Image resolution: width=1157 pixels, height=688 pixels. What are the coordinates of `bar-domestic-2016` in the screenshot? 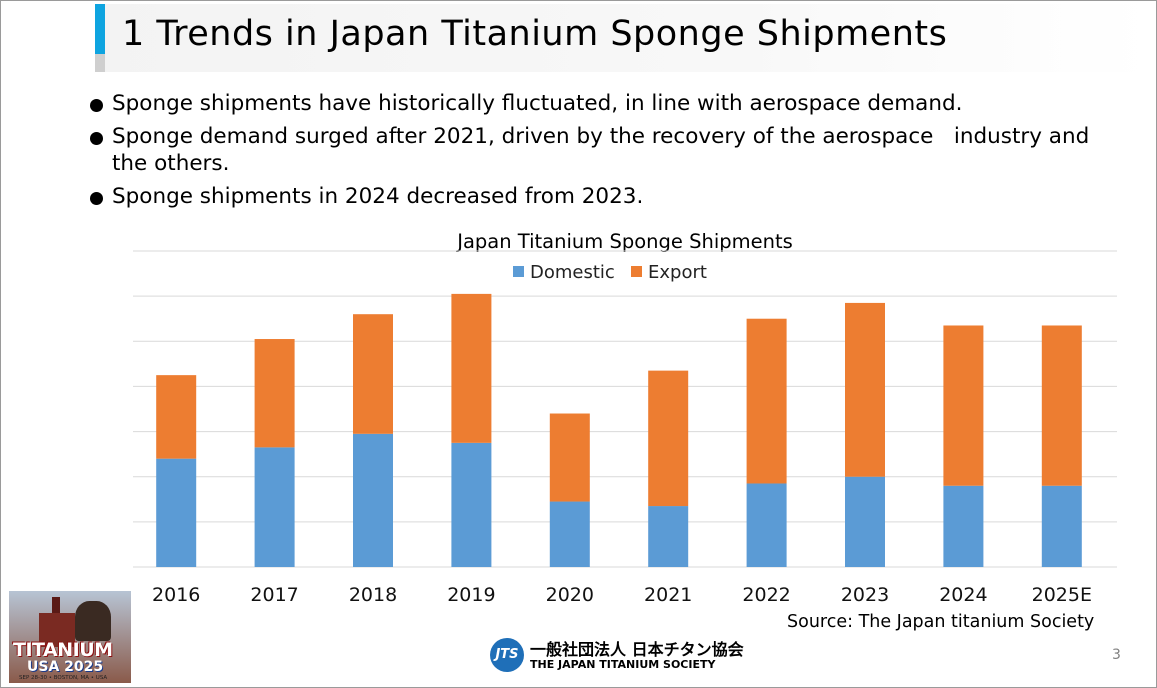 It's located at (176, 512).